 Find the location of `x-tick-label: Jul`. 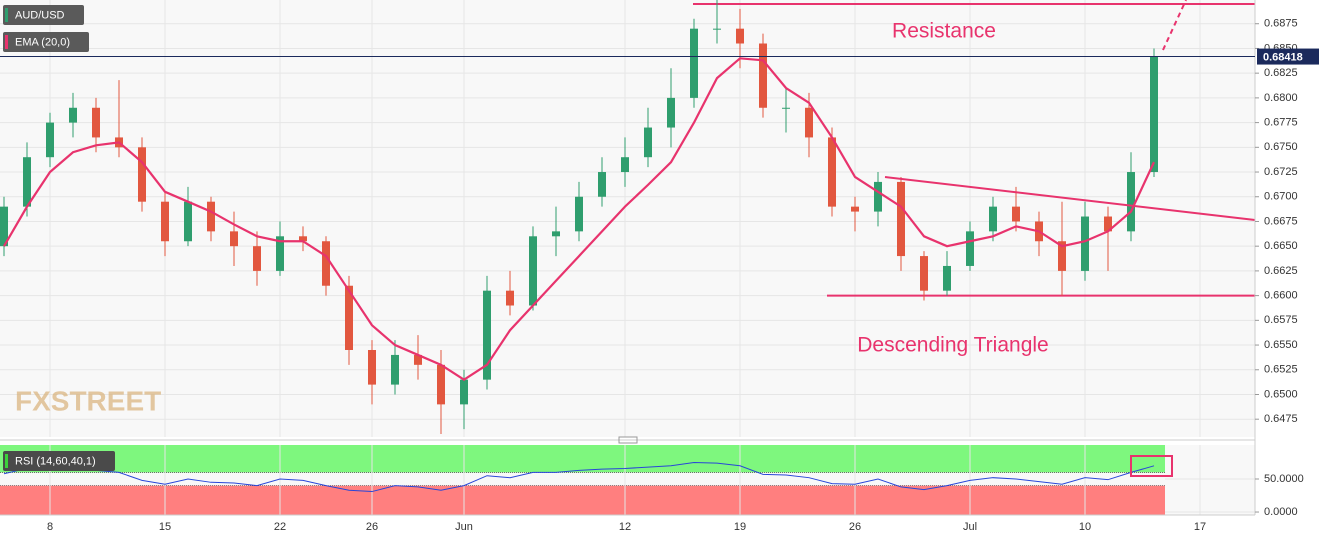

x-tick-label: Jul is located at coordinates (970, 527).